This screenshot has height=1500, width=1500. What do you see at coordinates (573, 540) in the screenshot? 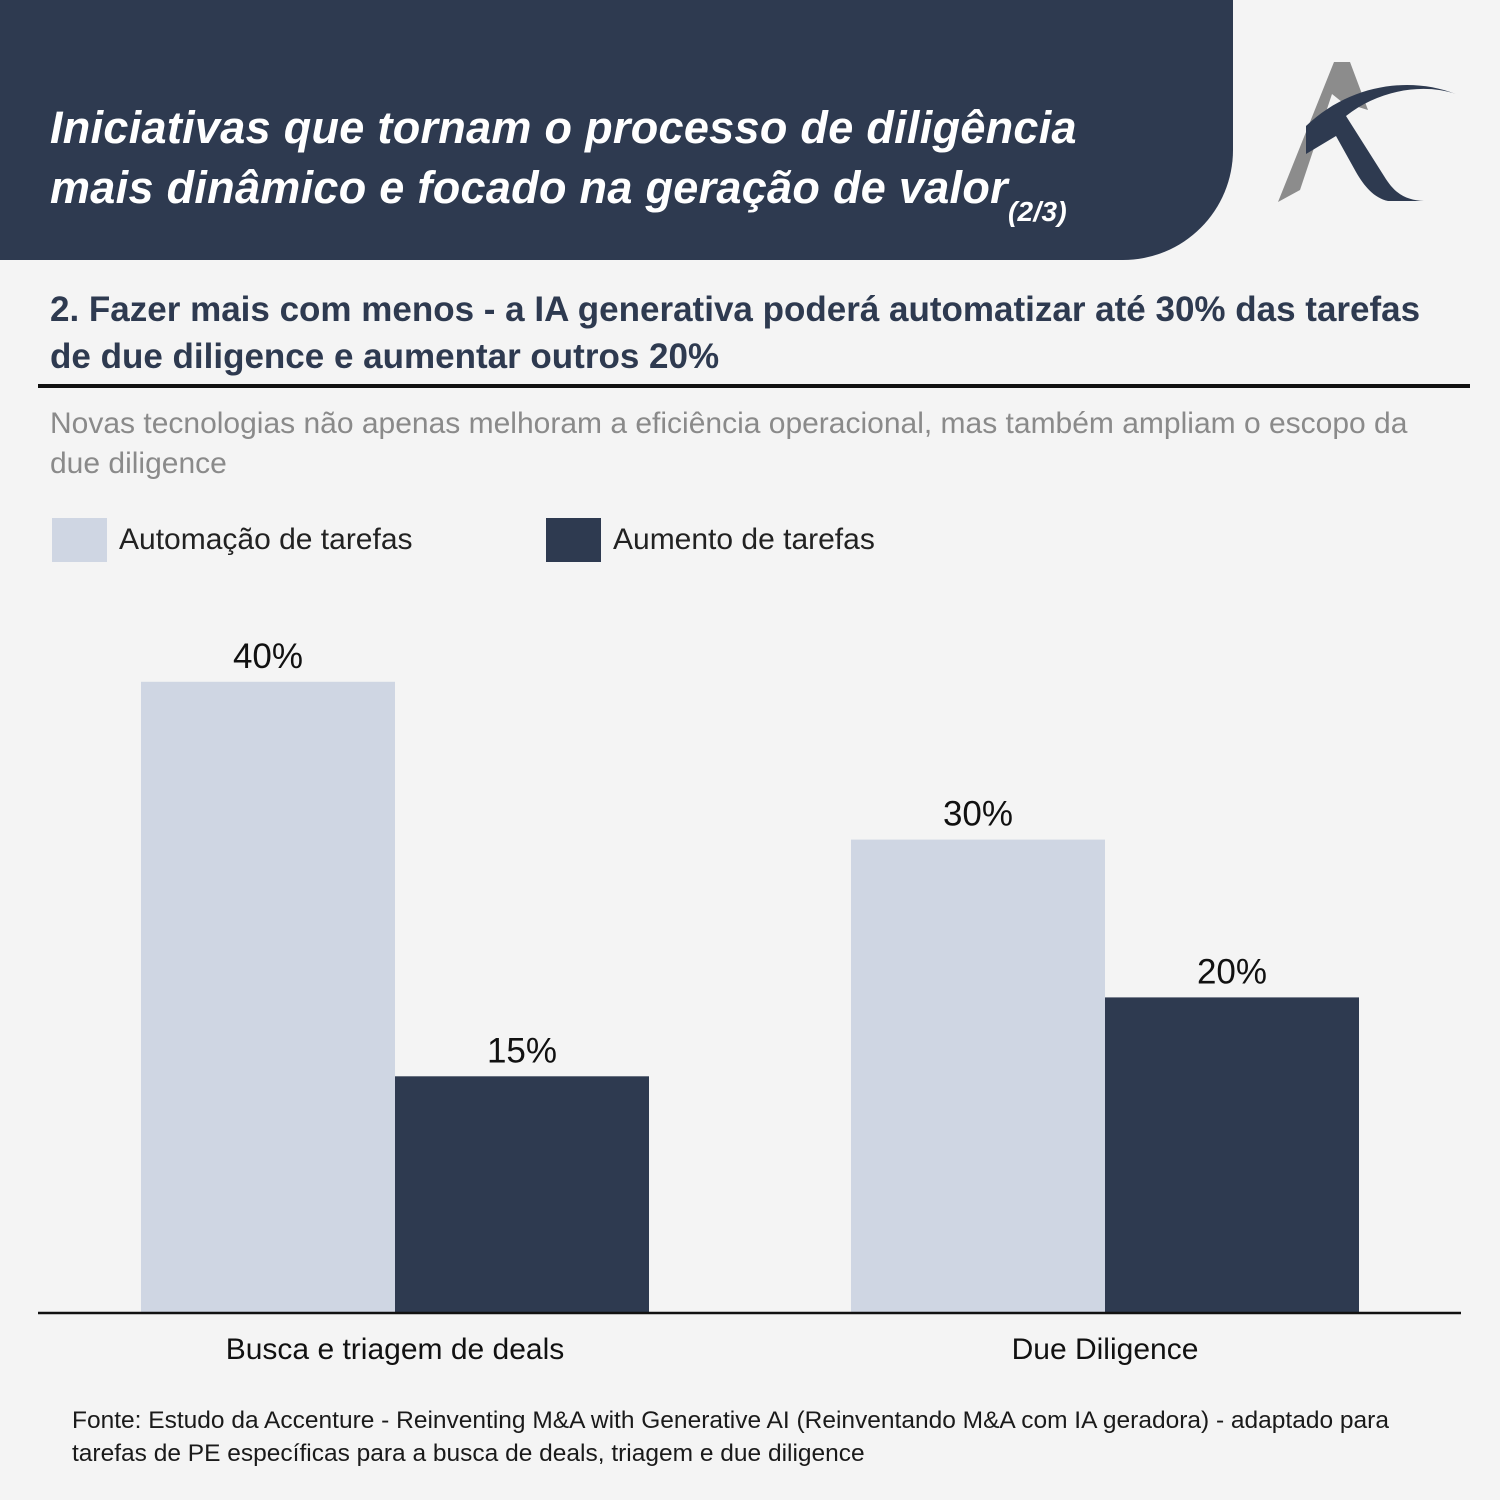
I see `legend-swatch-augmentation` at bounding box center [573, 540].